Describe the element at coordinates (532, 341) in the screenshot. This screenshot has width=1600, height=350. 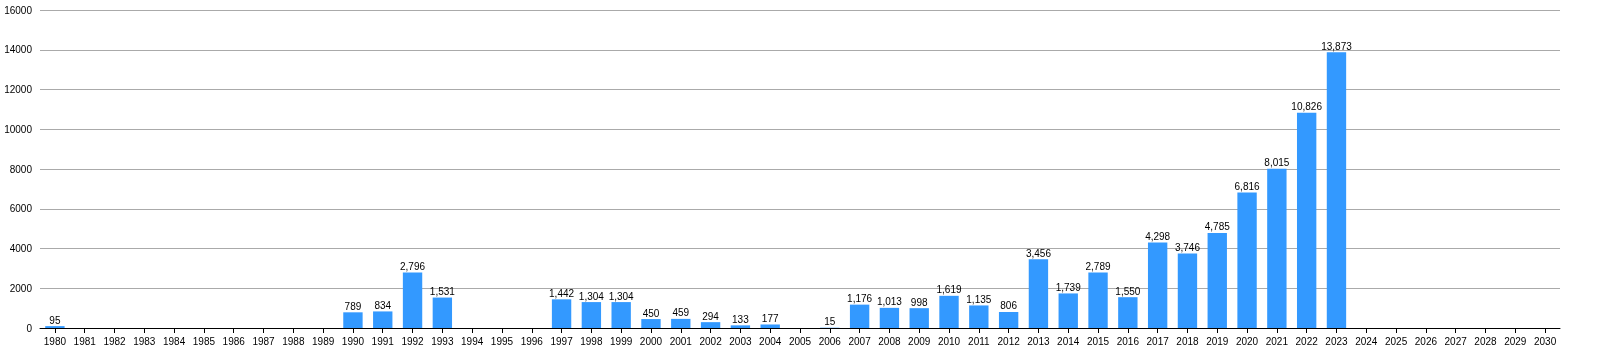
I see `x-tick-label: 1996` at that location.